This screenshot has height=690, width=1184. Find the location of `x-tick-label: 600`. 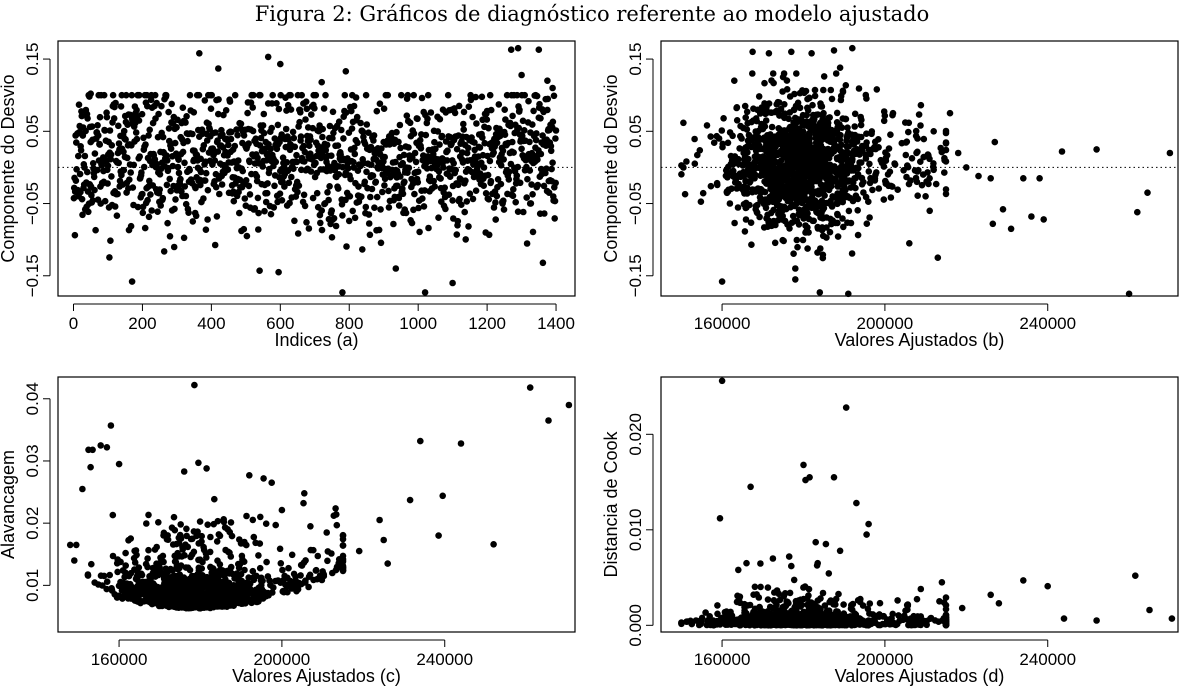

x-tick-label: 600 is located at coordinates (280, 323).